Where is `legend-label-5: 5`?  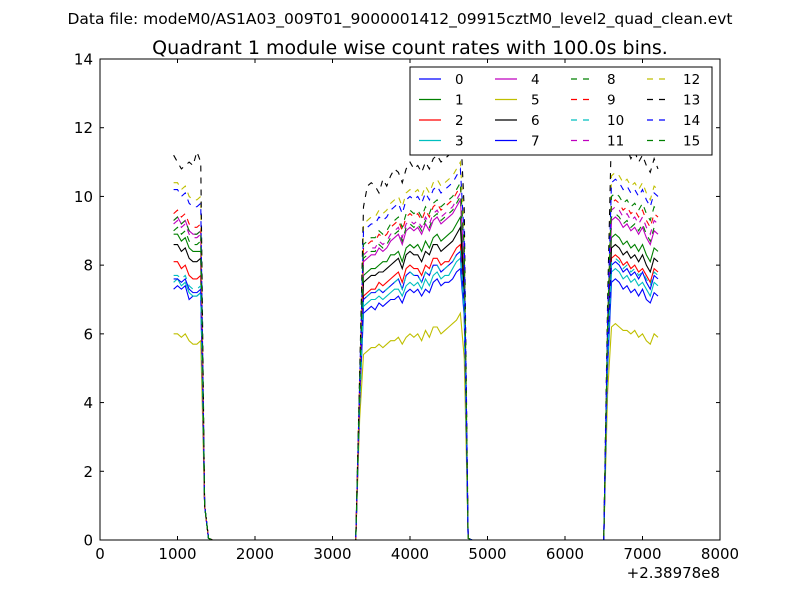
legend-label-5: 5 is located at coordinates (535, 101).